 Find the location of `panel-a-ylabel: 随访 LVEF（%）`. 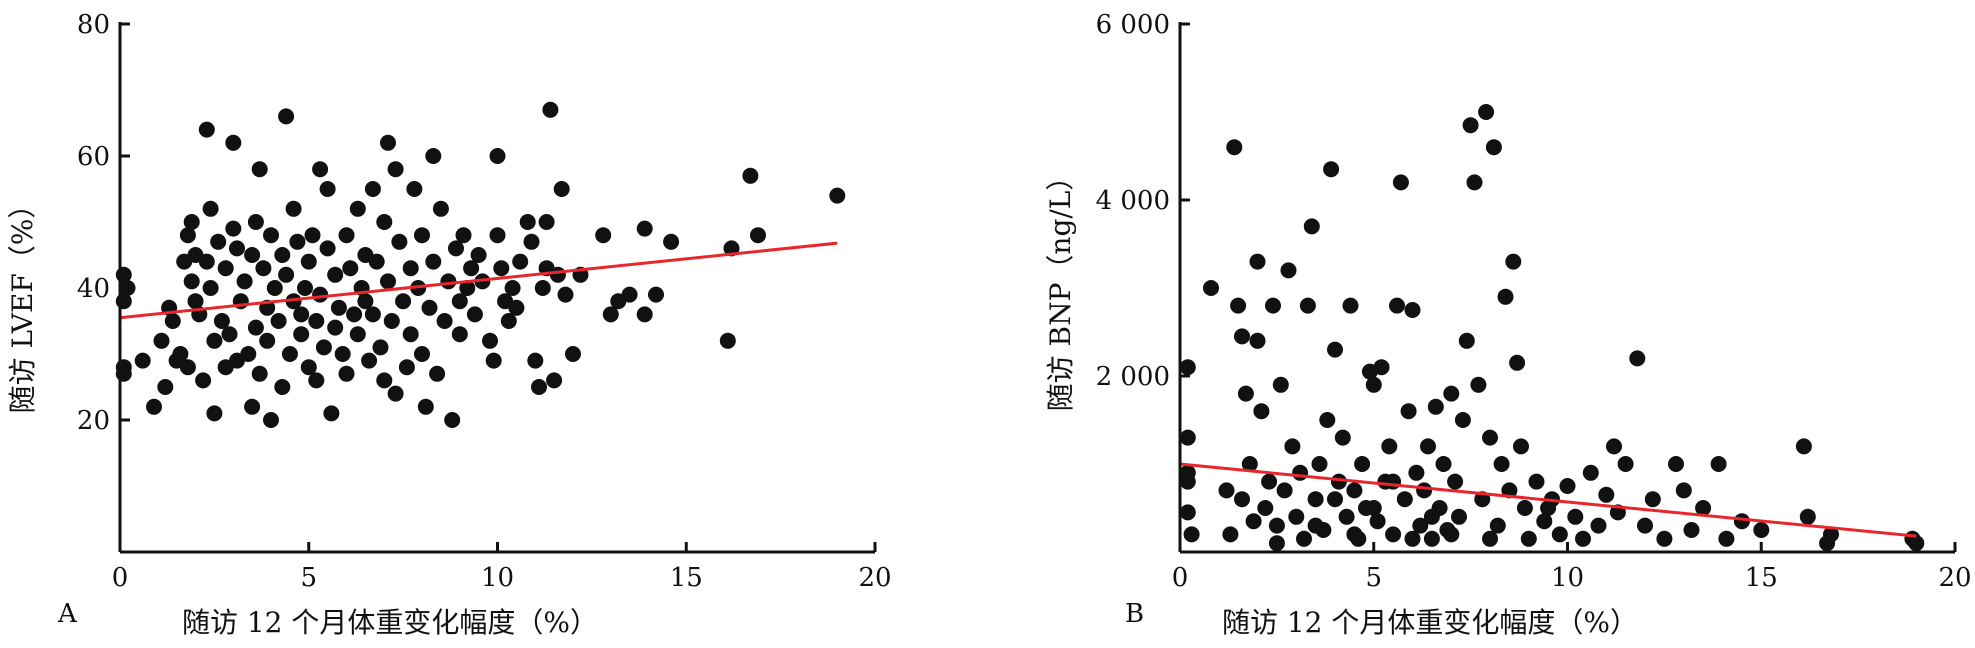

panel-a-ylabel: 随访 LVEF（%） is located at coordinates (22, 302).